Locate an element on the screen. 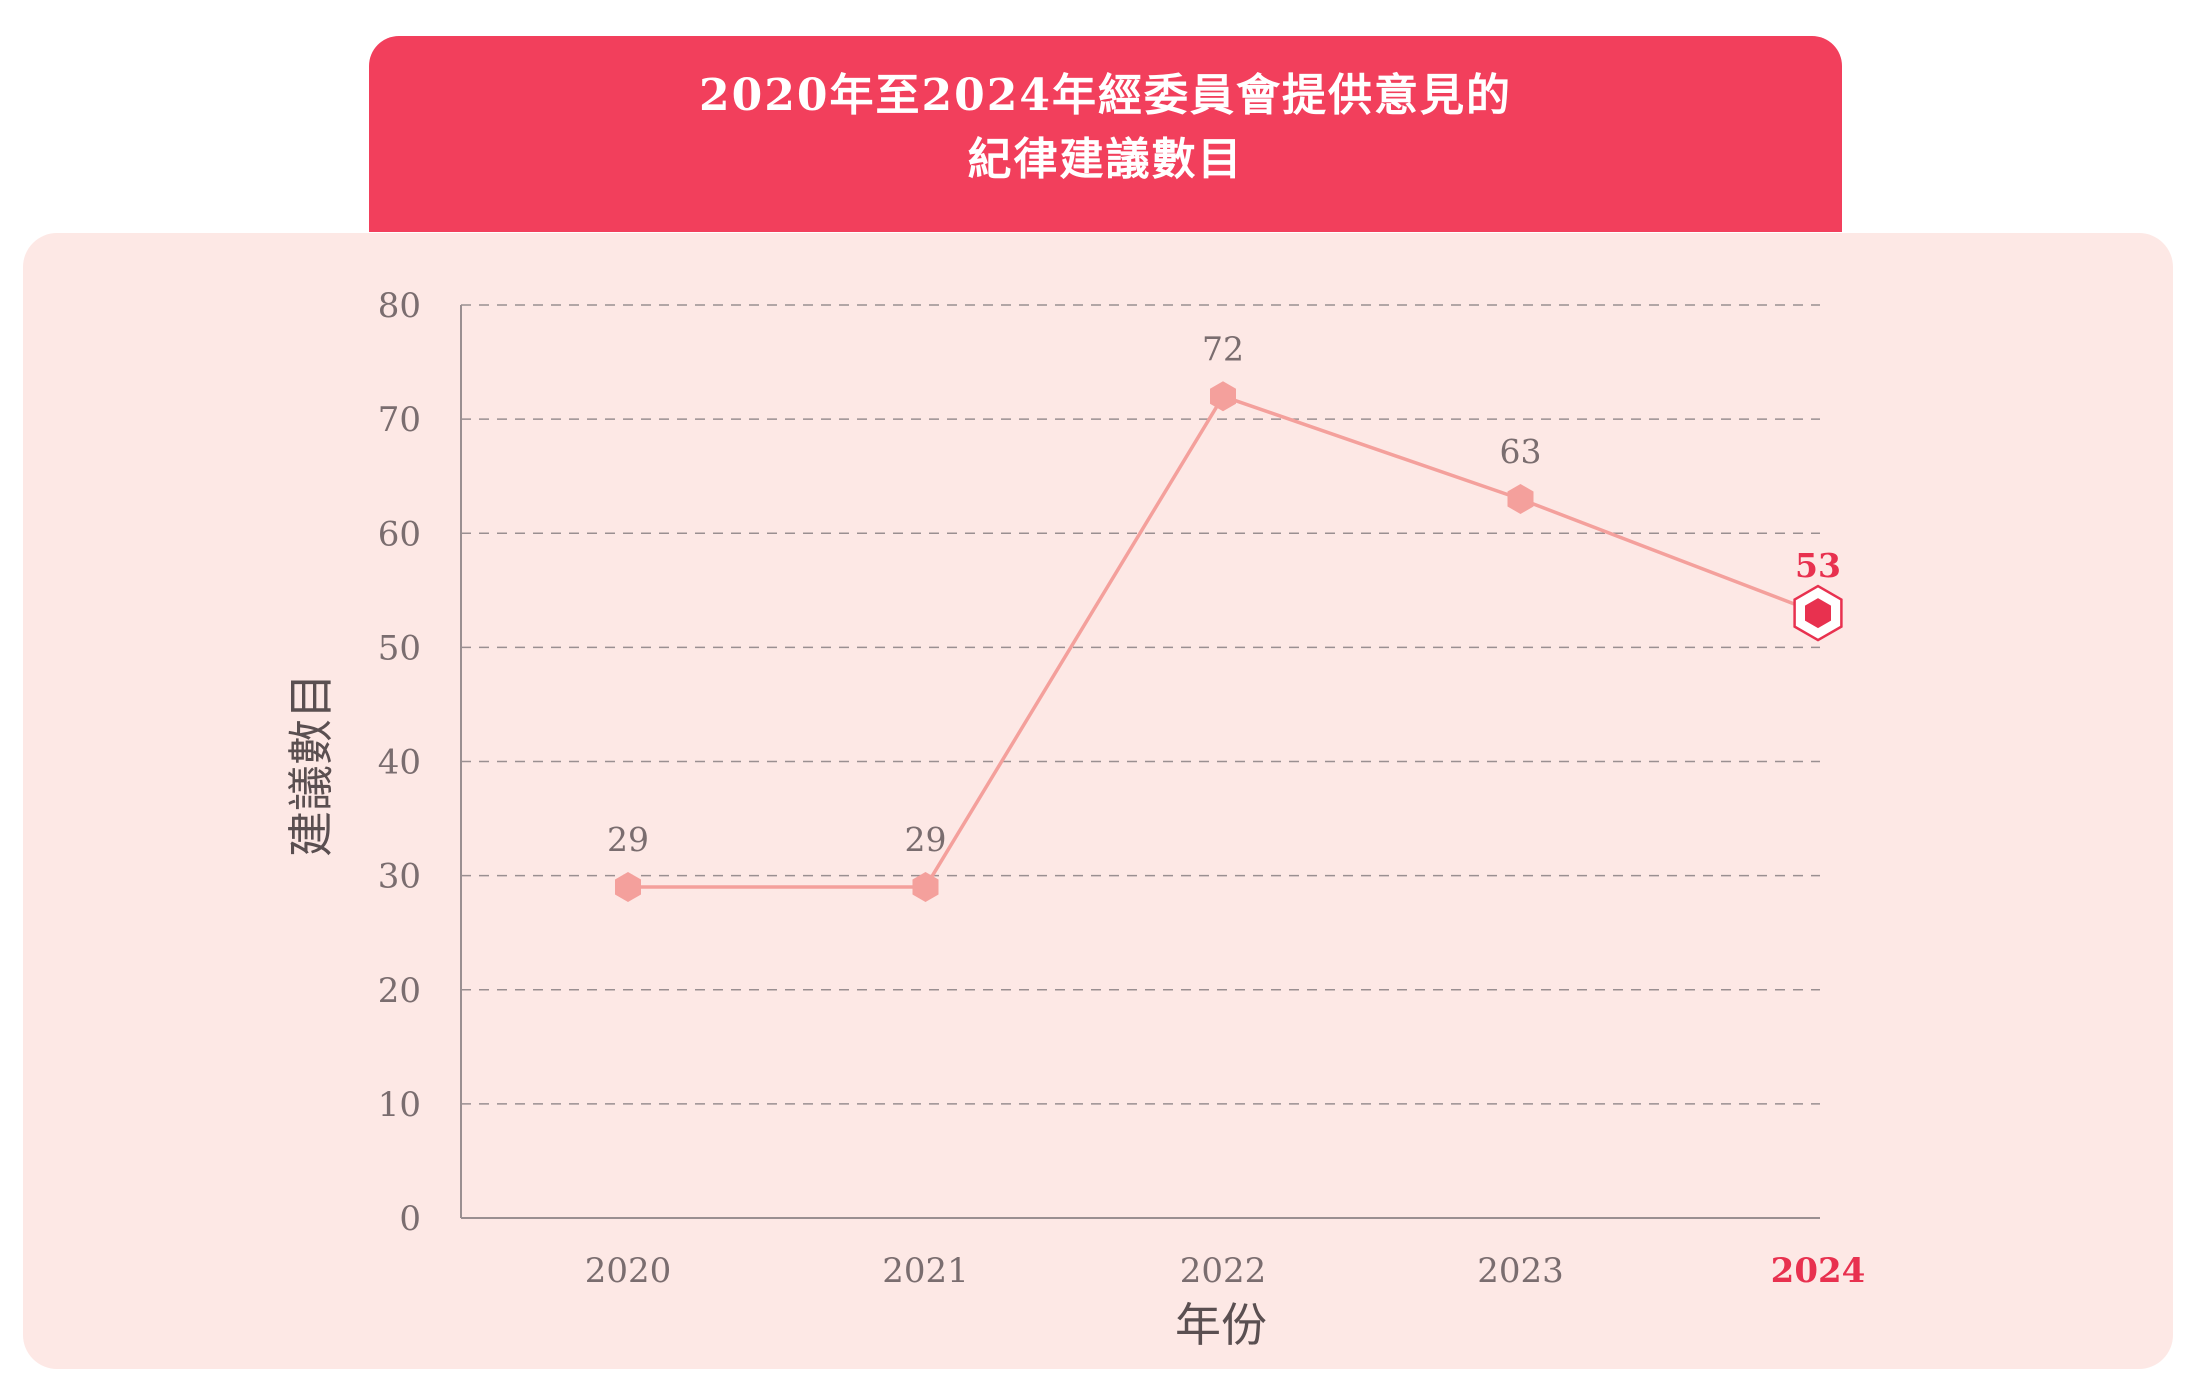 The width and height of the screenshot is (2195, 1391). x-tick-label: 2020 is located at coordinates (628, 1271).